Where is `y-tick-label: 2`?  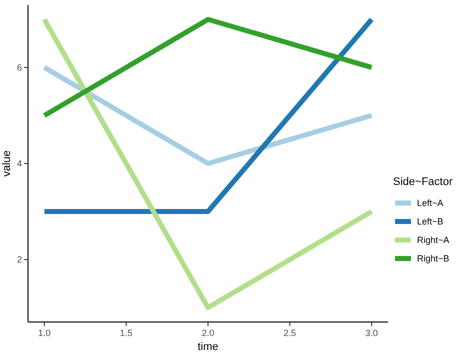
y-tick-label: 2 is located at coordinates (19, 259).